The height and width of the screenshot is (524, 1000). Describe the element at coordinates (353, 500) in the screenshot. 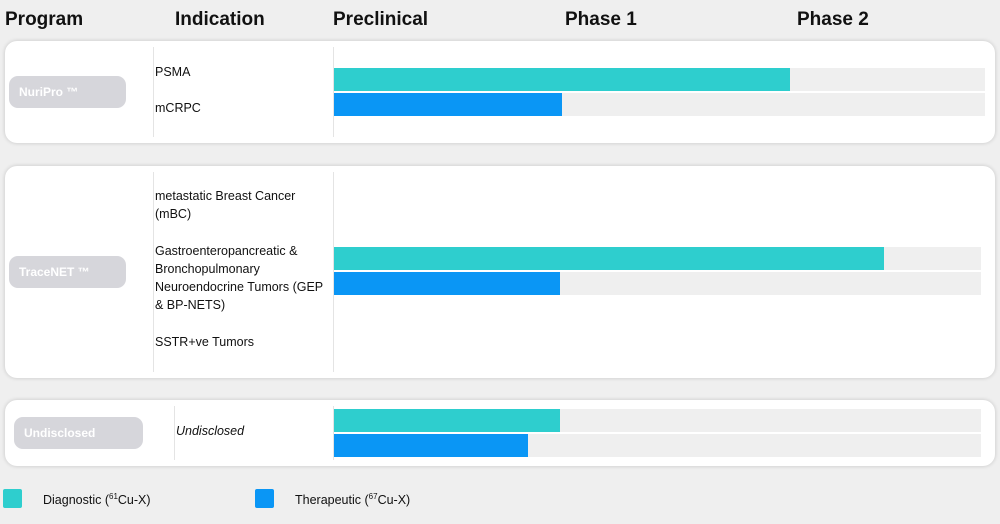

I see `legend-label-therapeutic: Therapeutic (67Cu-X)` at that location.